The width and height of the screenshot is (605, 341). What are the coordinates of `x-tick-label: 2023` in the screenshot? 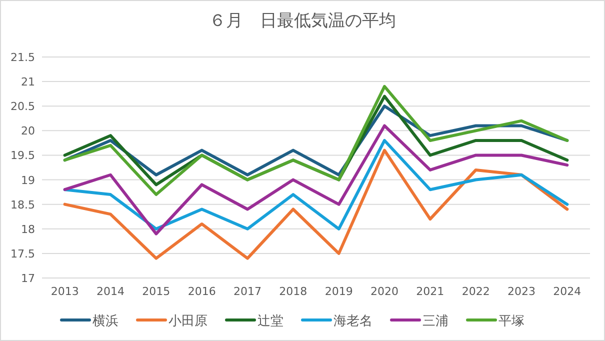 It's located at (522, 291).